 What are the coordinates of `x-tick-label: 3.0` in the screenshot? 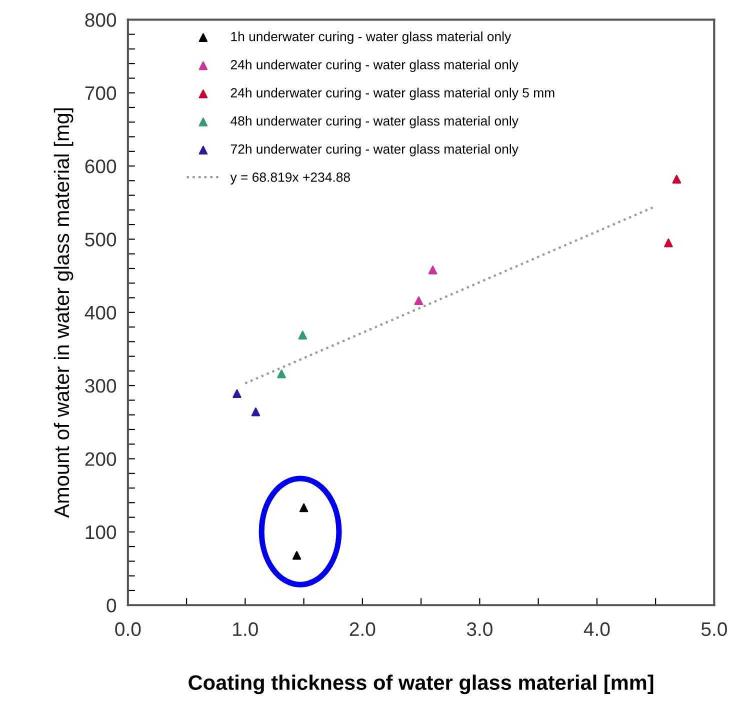 It's located at (479, 629).